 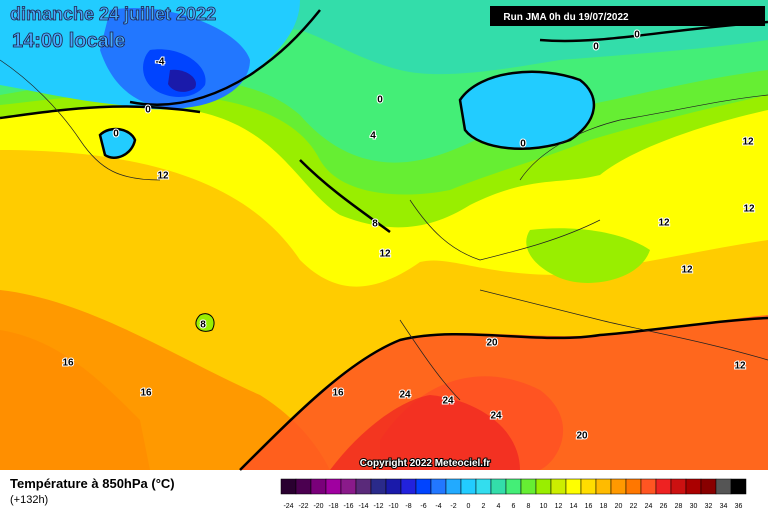 I want to click on colorbar-label: 16, so click(x=589, y=506).